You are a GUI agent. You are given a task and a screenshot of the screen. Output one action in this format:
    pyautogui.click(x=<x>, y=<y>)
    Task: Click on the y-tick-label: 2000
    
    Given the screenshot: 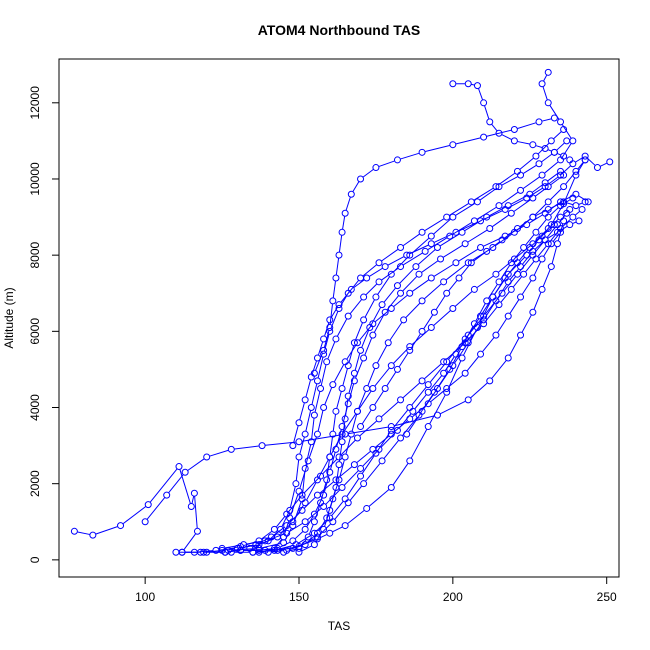 What is the action you would take?
    pyautogui.click(x=35, y=483)
    